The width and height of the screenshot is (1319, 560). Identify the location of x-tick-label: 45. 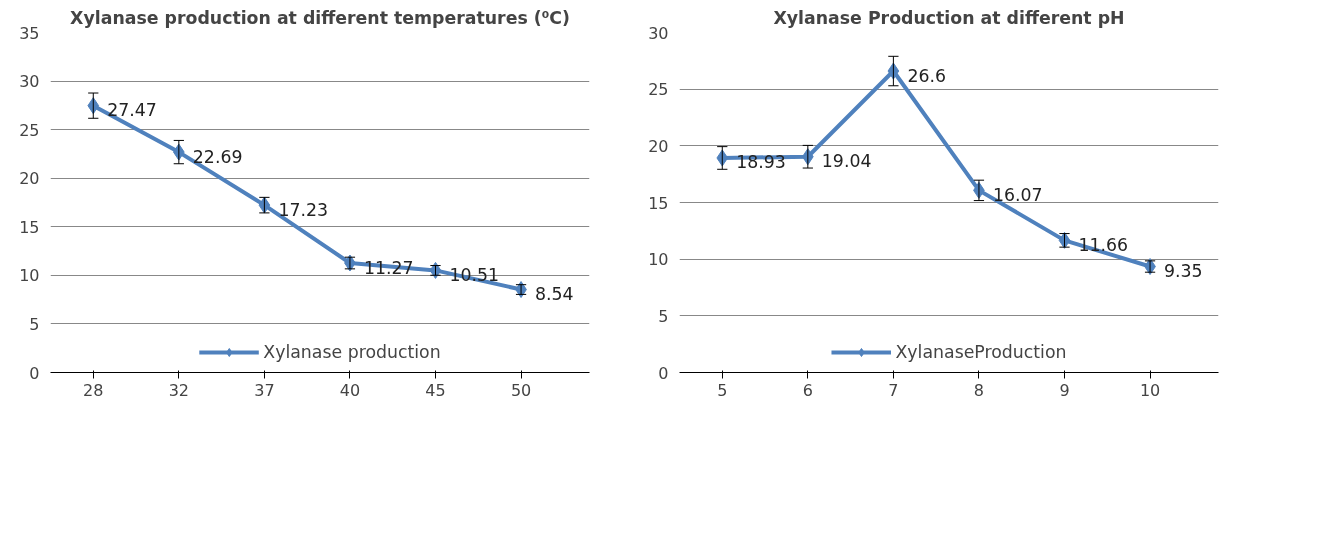
(435, 390).